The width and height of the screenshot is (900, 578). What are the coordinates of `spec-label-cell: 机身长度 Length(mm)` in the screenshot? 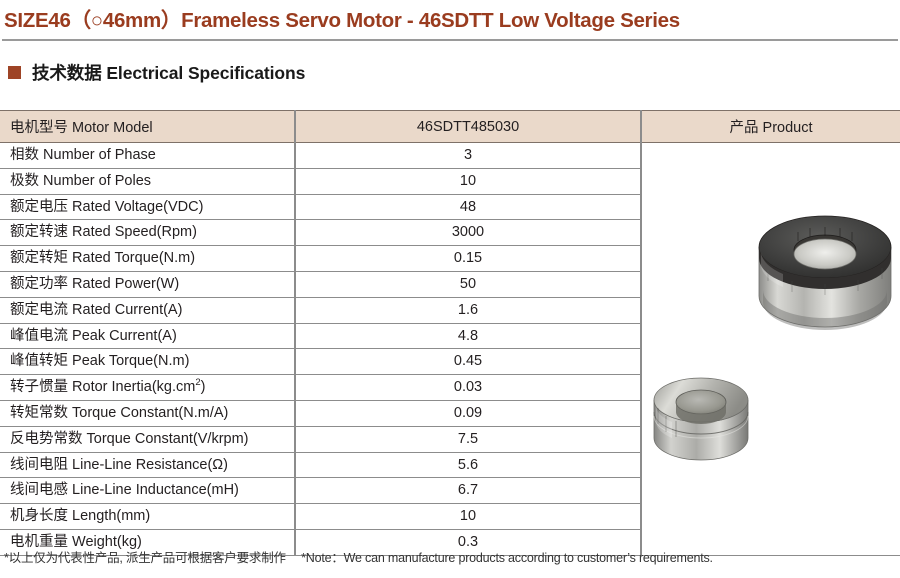 It's located at (148, 516).